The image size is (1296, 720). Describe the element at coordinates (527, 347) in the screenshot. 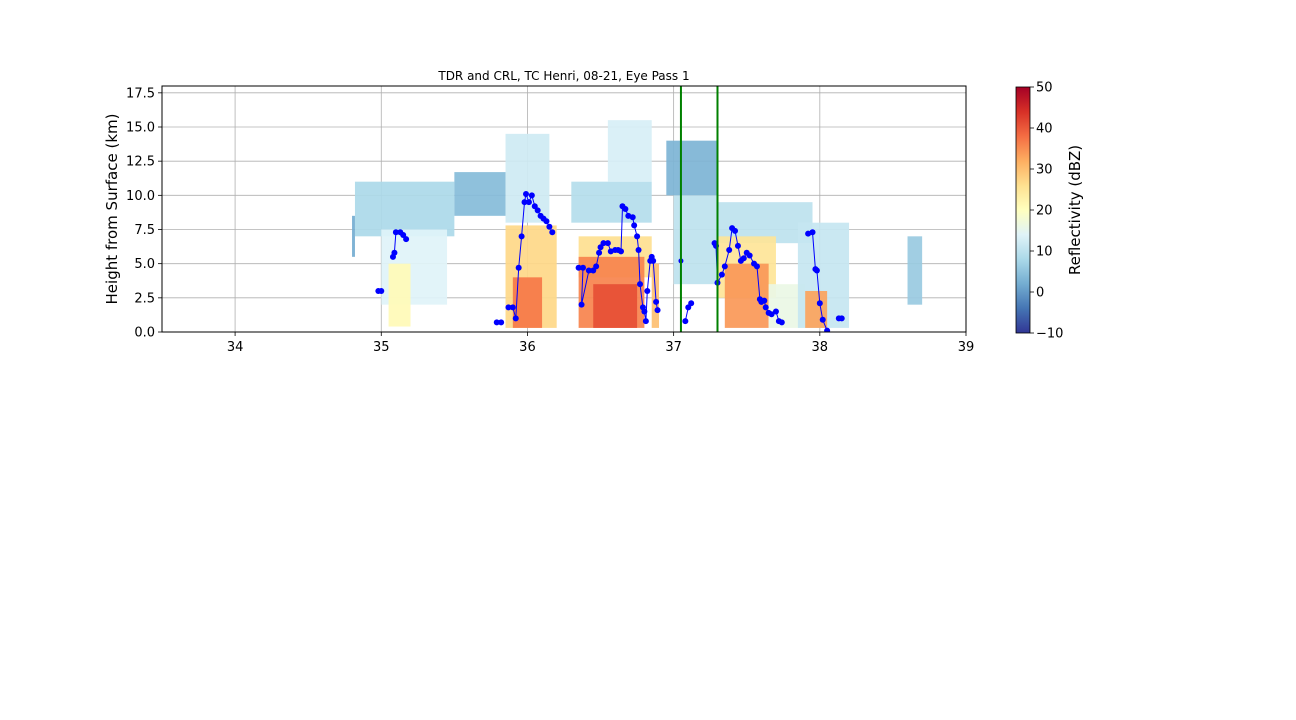

I see `x-tick-label: 36` at that location.